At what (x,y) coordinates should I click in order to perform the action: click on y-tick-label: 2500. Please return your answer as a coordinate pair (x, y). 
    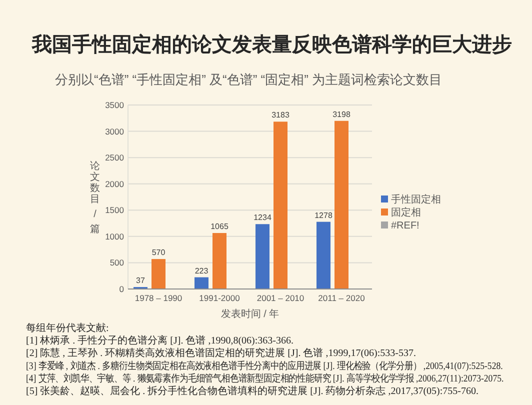
    Looking at the image, I should click on (114, 157).